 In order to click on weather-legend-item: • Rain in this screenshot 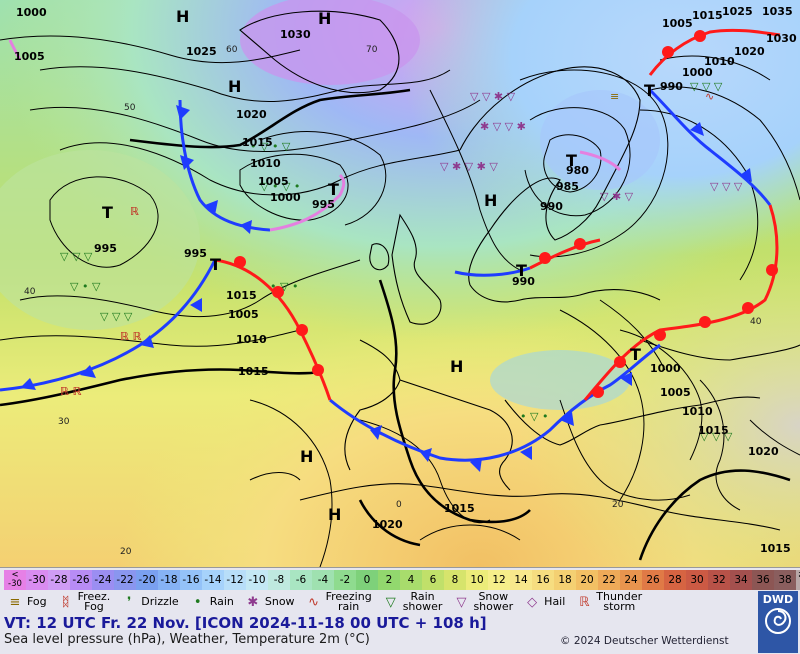, I will do `click(211, 602)`.